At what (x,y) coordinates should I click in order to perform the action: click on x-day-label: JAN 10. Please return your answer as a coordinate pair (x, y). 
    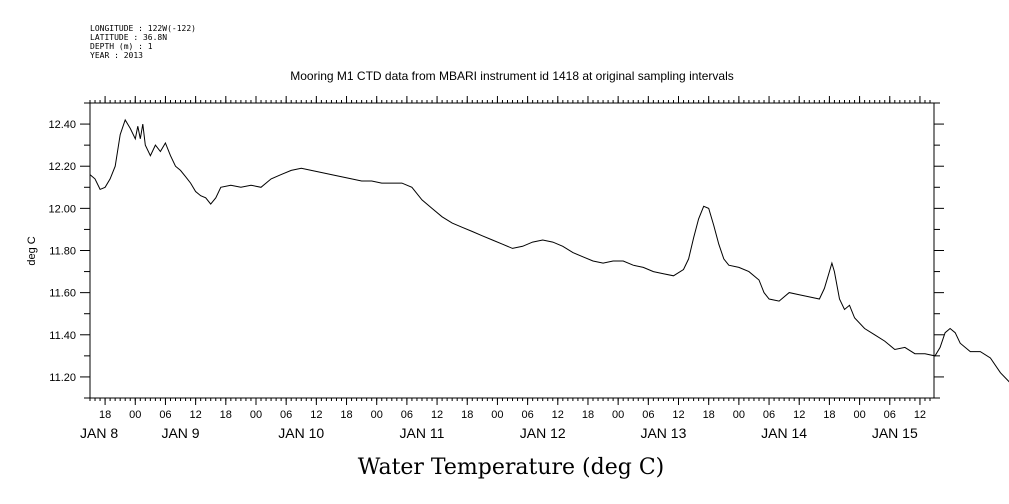
    Looking at the image, I should click on (301, 433).